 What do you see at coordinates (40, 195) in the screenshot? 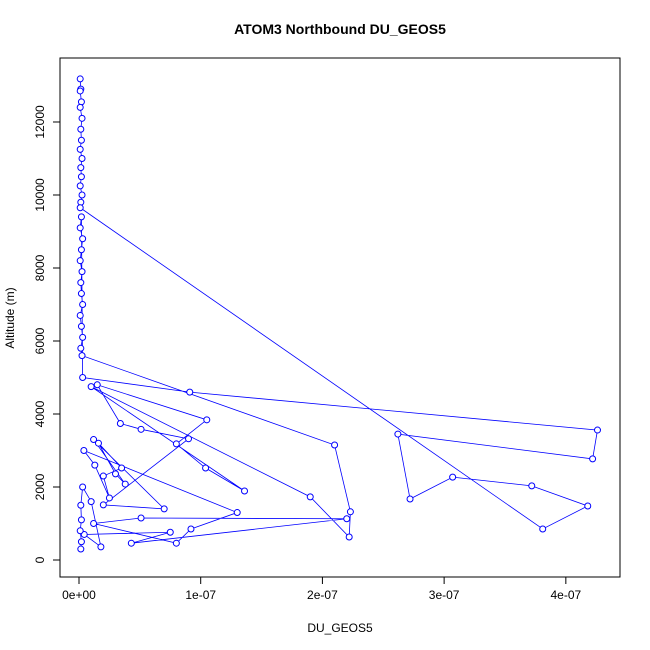
I see `y-tick-label: 10000` at bounding box center [40, 195].